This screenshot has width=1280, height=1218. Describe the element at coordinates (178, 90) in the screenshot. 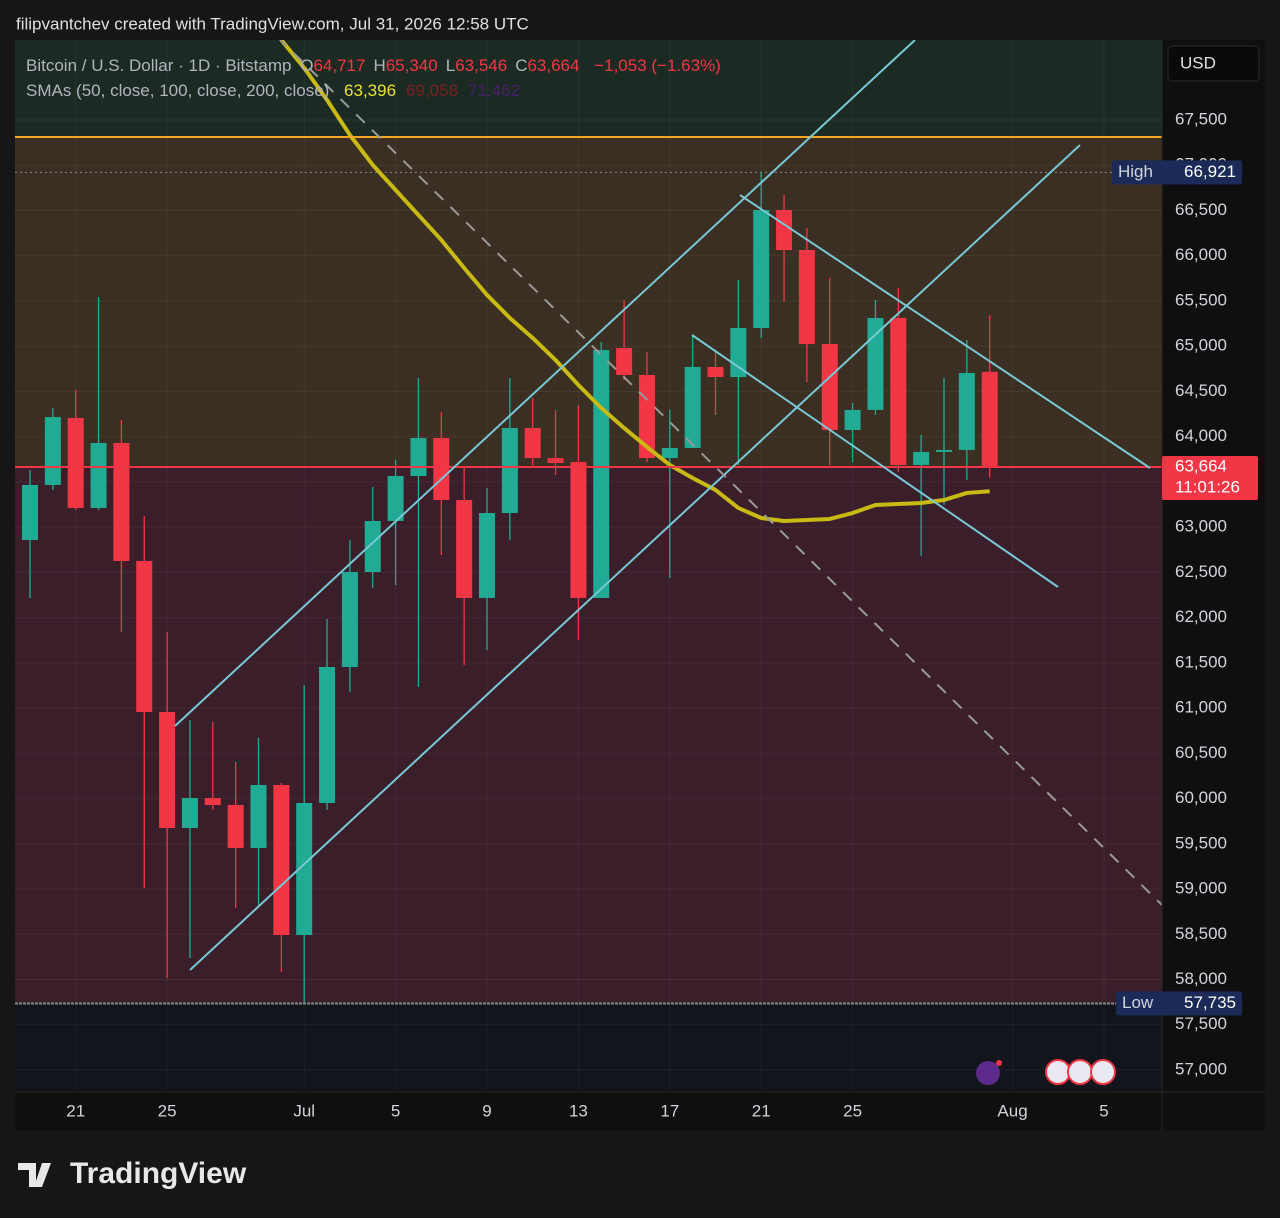

I see `sma-label: SMAs (50, close, 100, close, 200, close)` at that location.